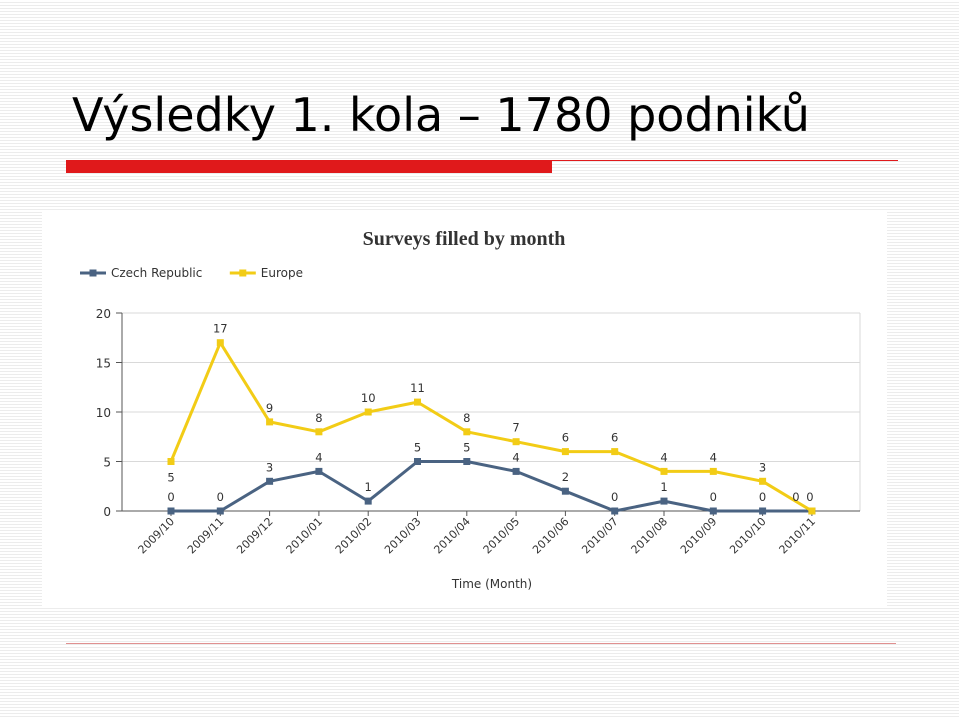 The width and height of the screenshot is (959, 717). What do you see at coordinates (441, 115) in the screenshot?
I see `slide-title: Výsledky 1. kola – 1780 podniků` at bounding box center [441, 115].